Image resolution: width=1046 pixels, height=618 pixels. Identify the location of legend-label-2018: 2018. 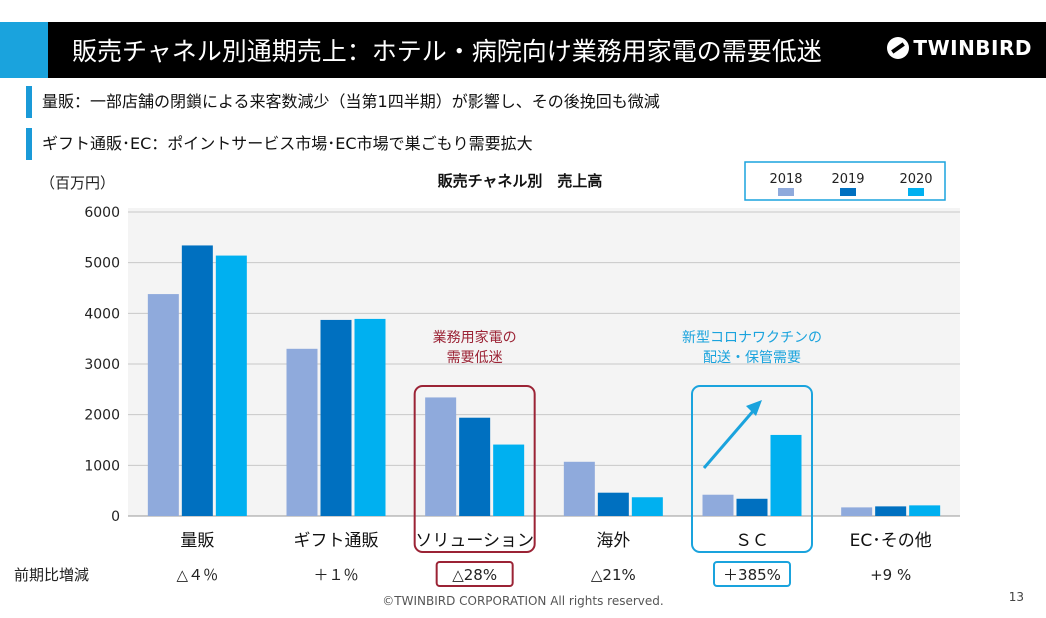
(785, 179).